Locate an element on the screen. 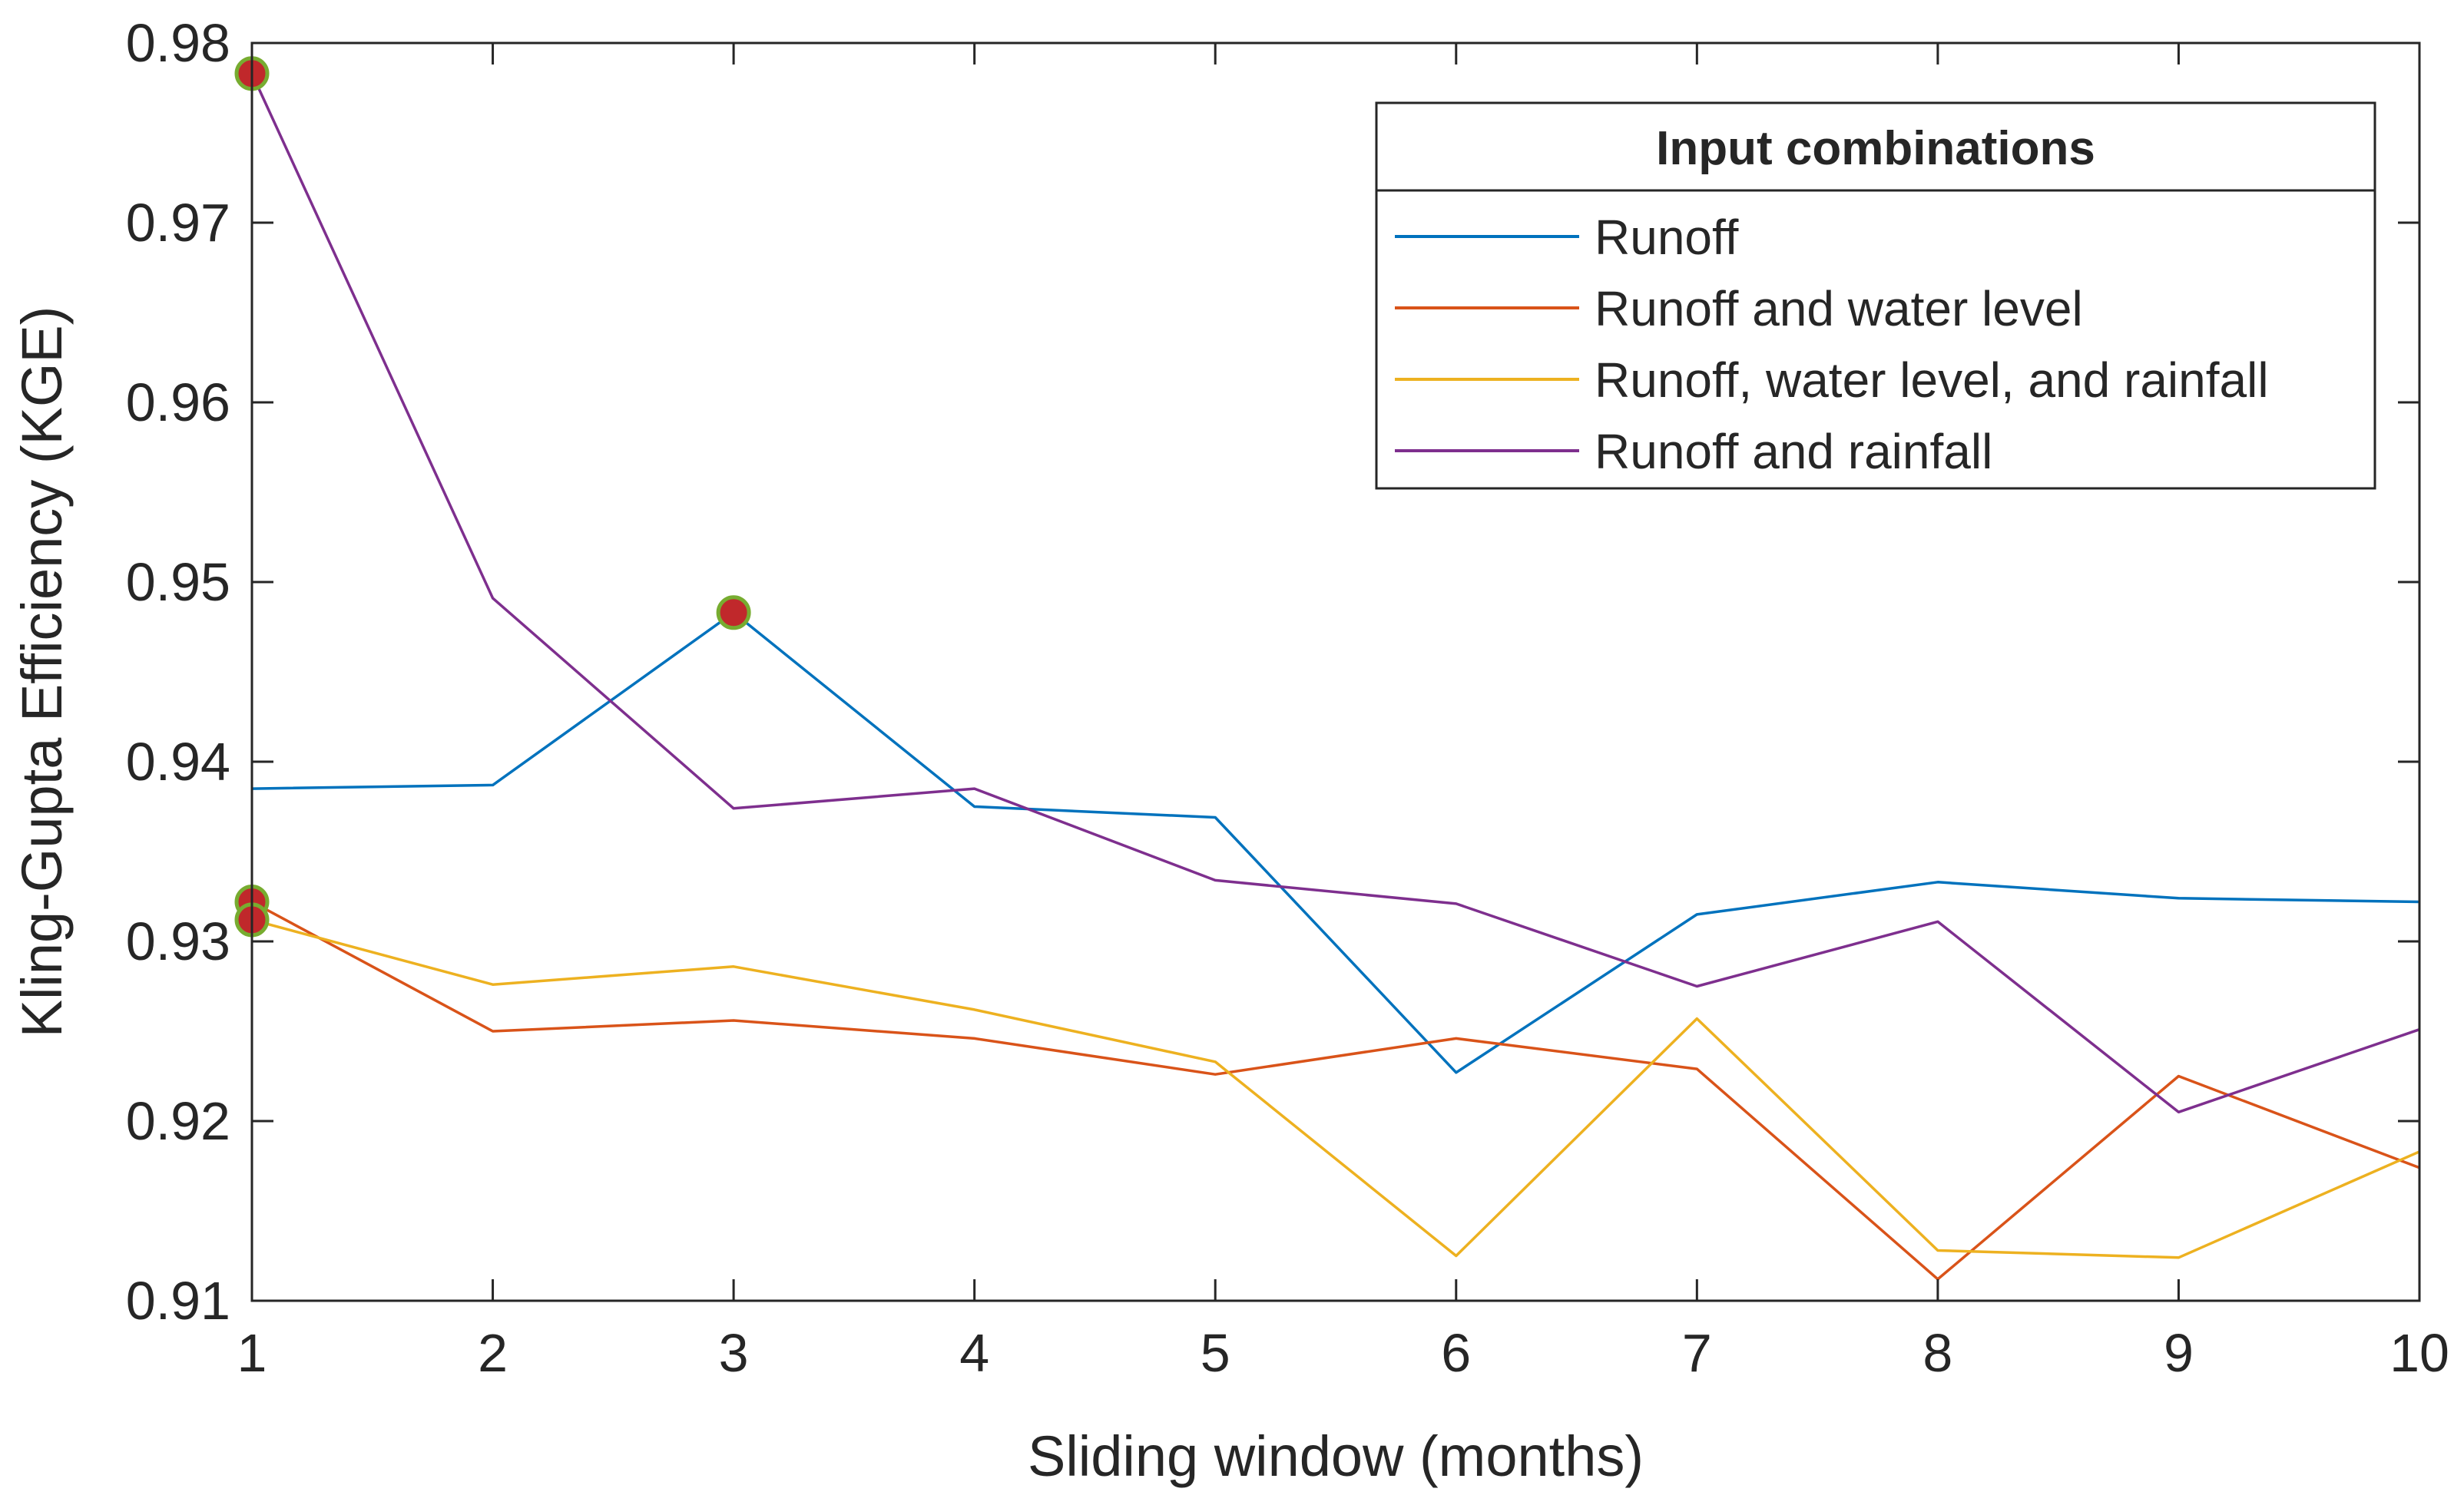 This screenshot has height=1505, width=2464. legend-title: Input combinations is located at coordinates (1876, 149).